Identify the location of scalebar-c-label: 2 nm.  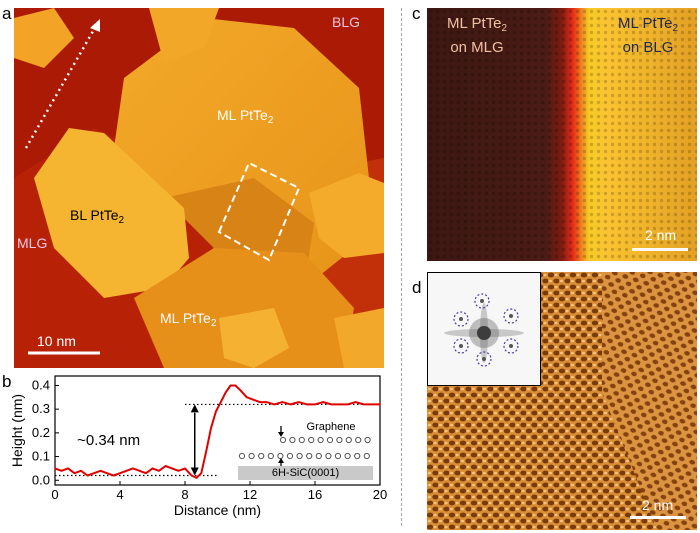
(661, 235).